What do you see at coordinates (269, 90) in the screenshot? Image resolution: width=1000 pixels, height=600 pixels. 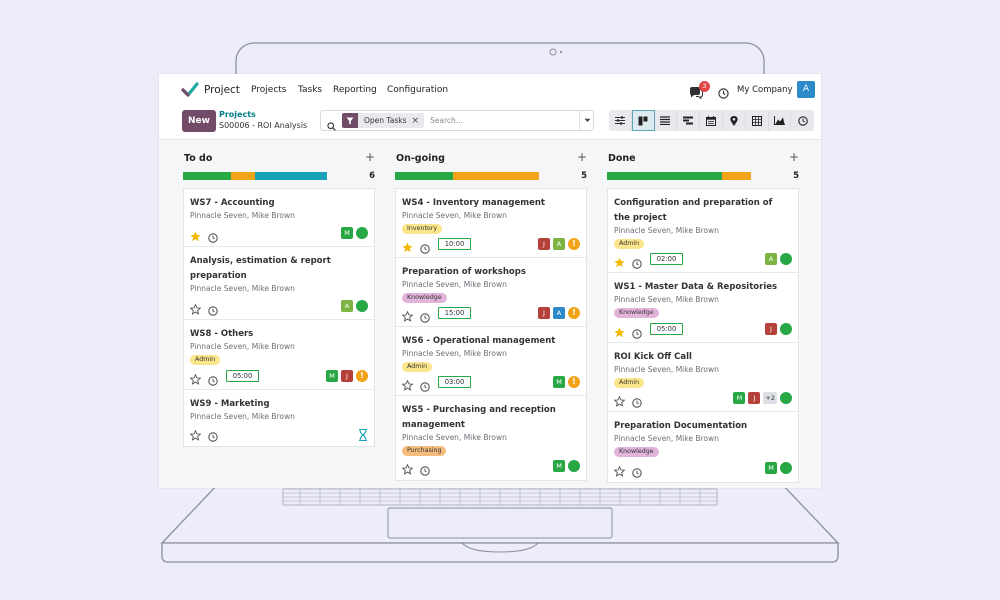 I see `menu-projects: Projects` at bounding box center [269, 90].